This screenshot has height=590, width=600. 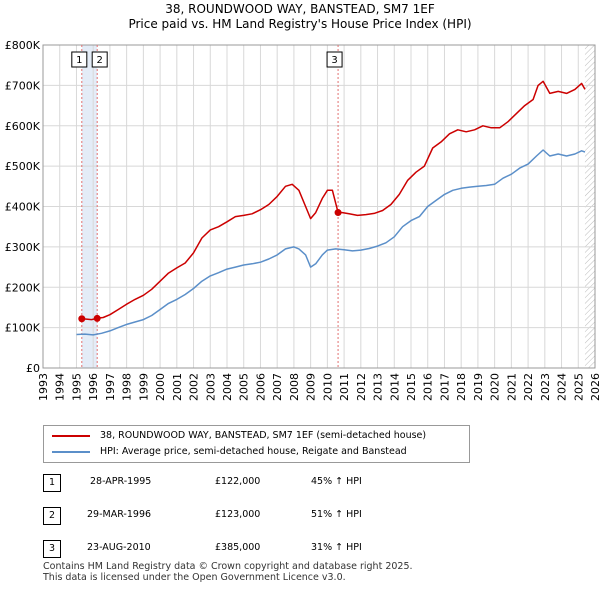 What do you see at coordinates (23, 287) in the screenshot?
I see `y-tick-label: £200K` at bounding box center [23, 287].